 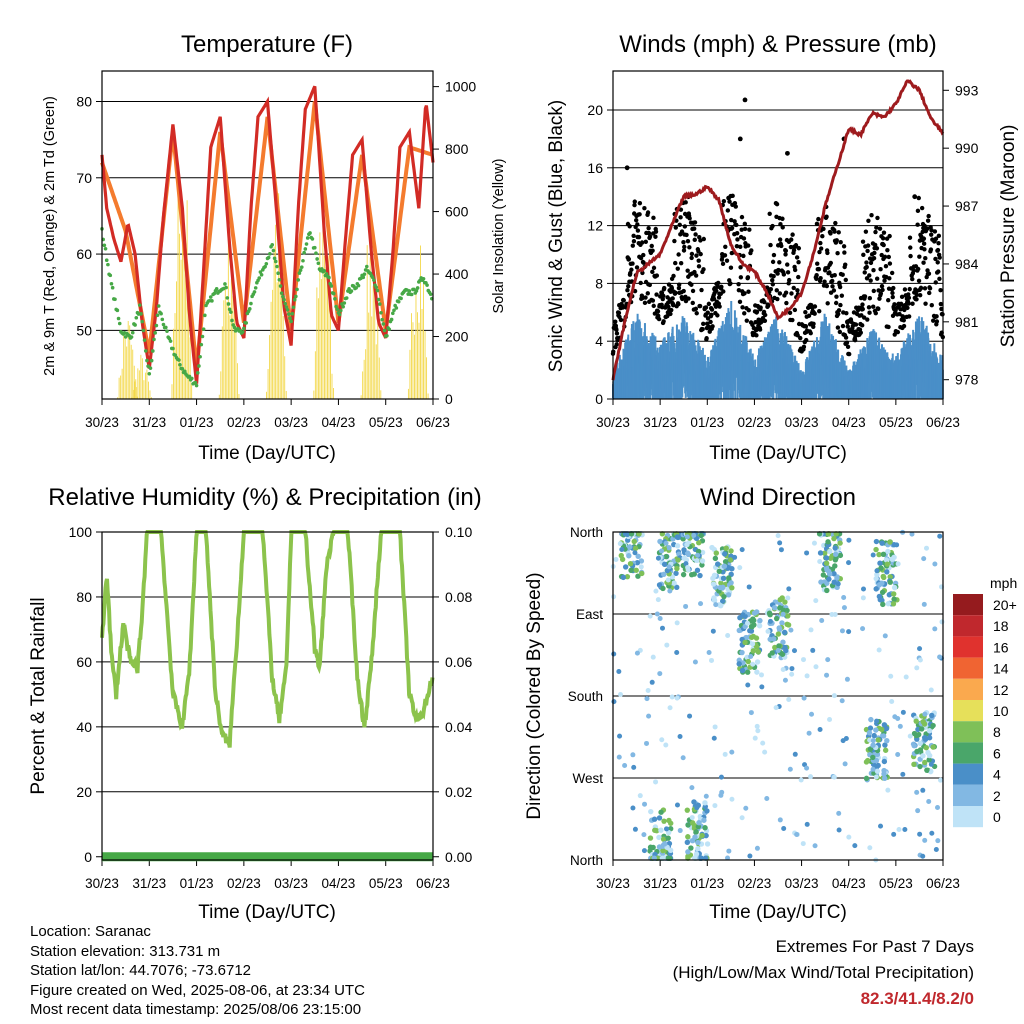 What do you see at coordinates (915, 197) in the screenshot?
I see `gust-peak-point` at bounding box center [915, 197].